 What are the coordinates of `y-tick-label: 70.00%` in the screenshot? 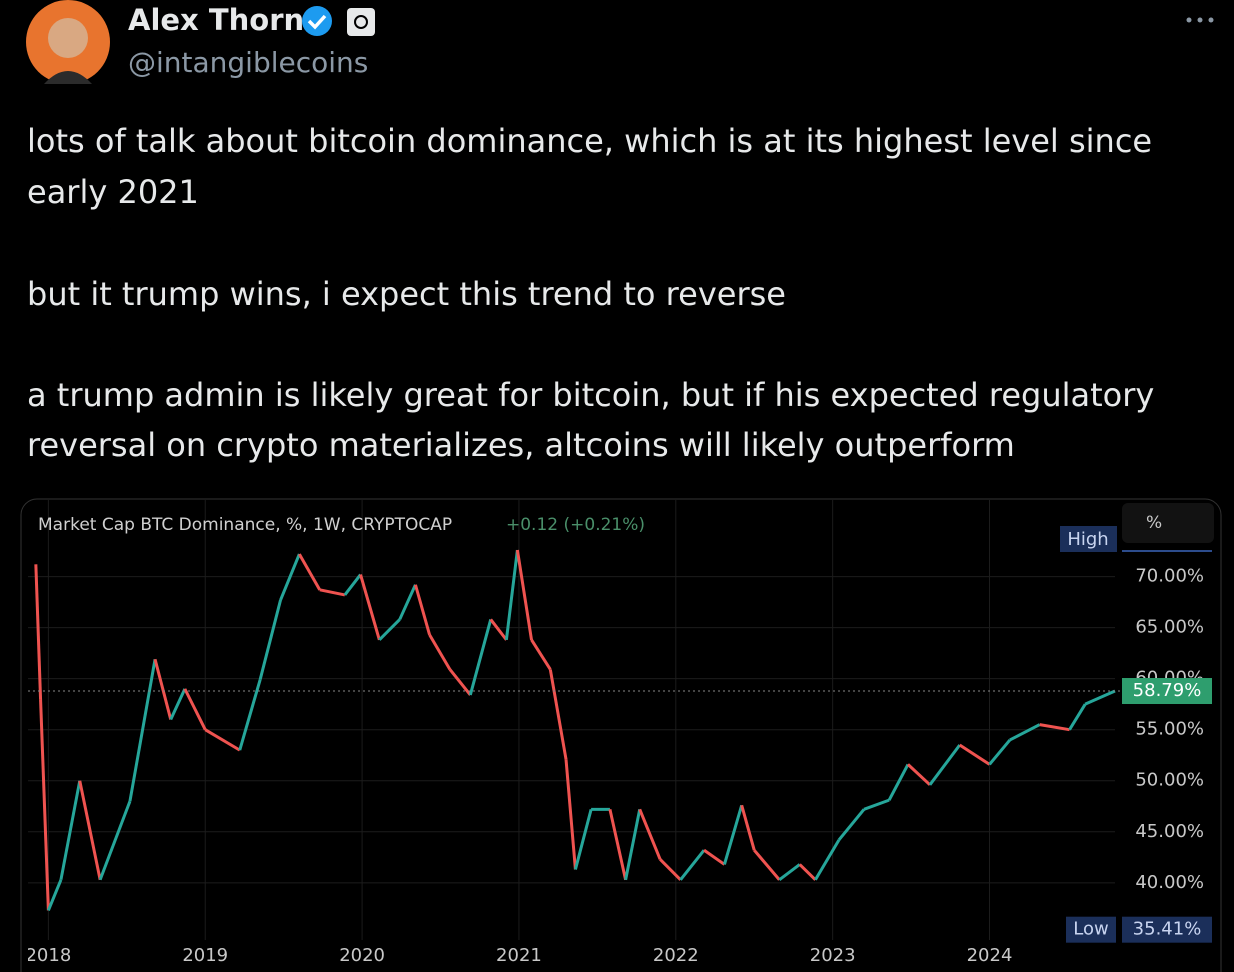 It's located at (1169, 576).